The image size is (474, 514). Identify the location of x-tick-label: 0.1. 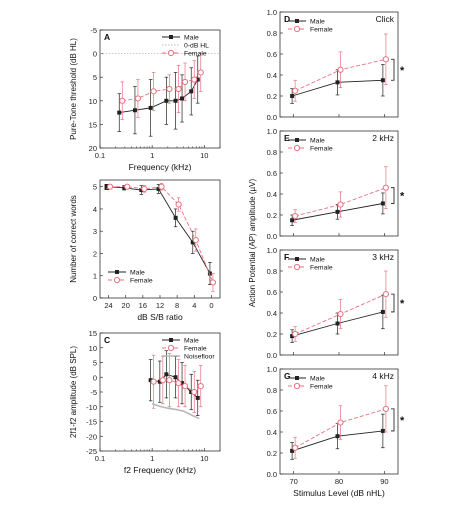
(100, 155).